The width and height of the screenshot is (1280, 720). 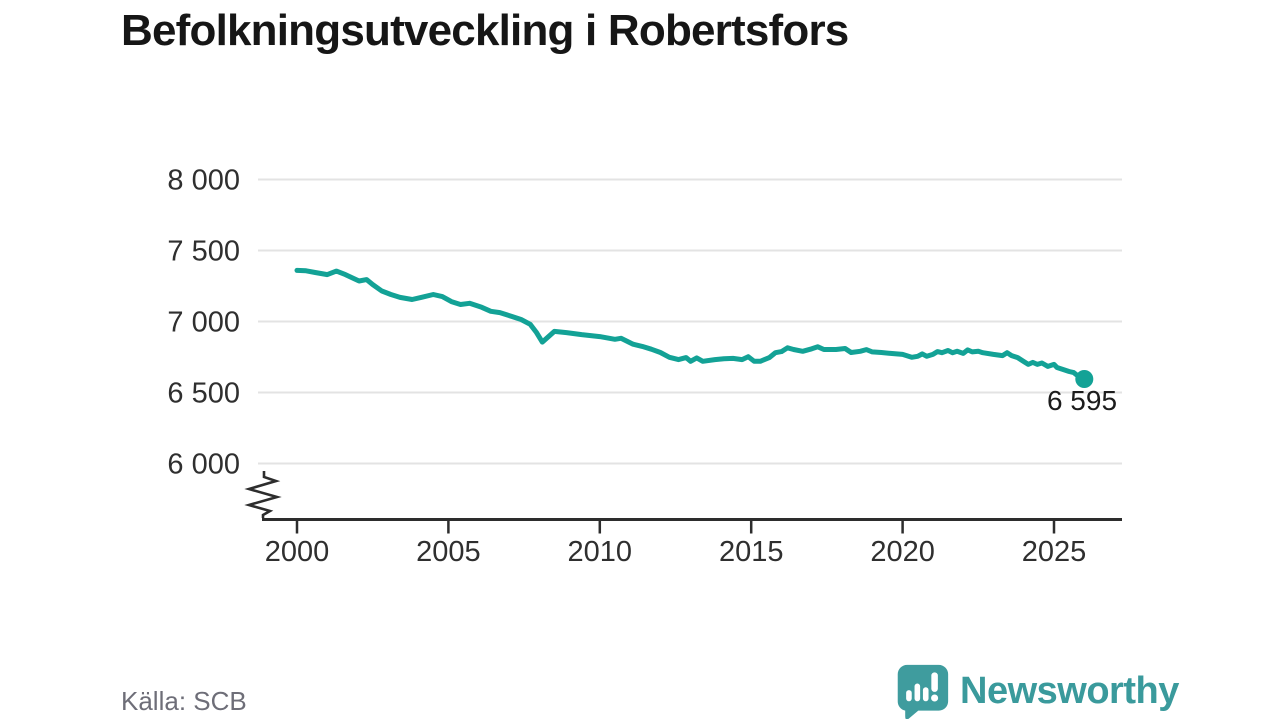 What do you see at coordinates (690, 324) in the screenshot?
I see `population-series-line` at bounding box center [690, 324].